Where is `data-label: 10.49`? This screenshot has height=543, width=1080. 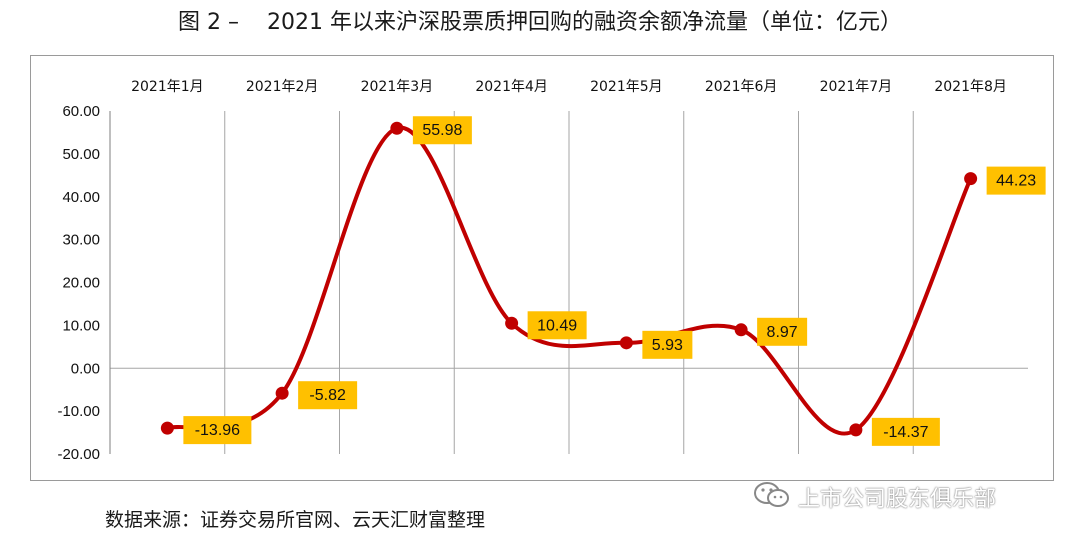
data-label: 10.49 is located at coordinates (557, 325).